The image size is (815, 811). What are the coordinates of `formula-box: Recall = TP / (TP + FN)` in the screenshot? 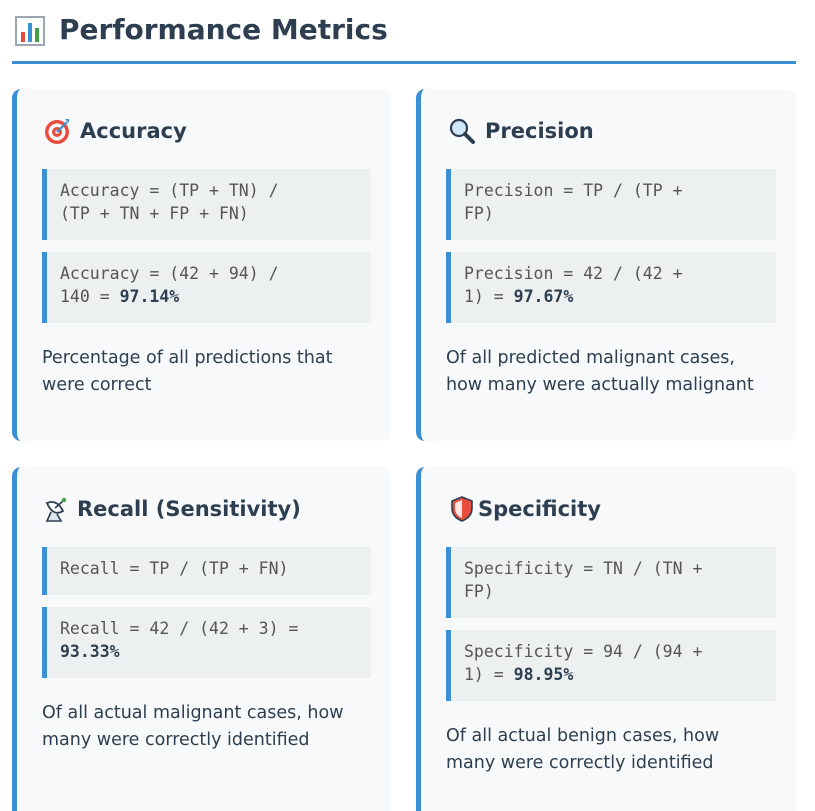 It's located at (206, 571).